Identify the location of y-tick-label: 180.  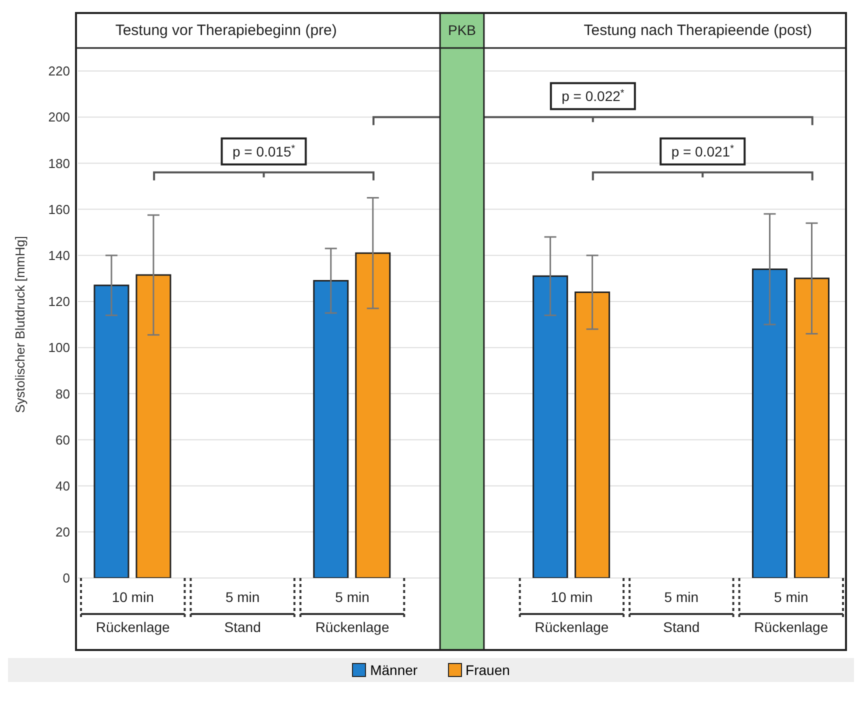
(59, 163).